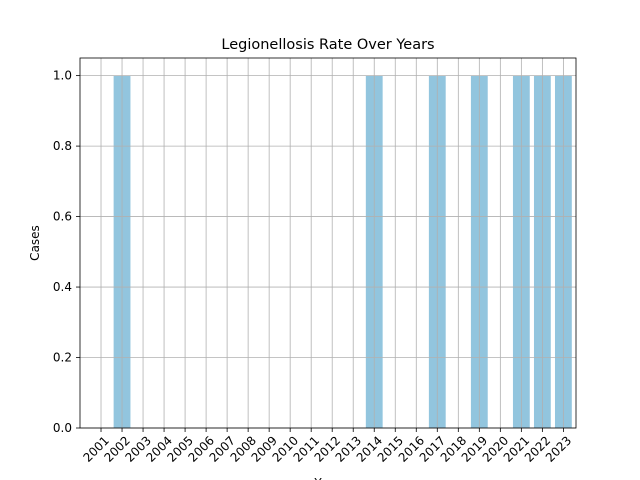  Describe the element at coordinates (66, 252) in the screenshot. I see `y-axis: 0.0 0.2 0.4 0.6 0.8 1.0` at that location.